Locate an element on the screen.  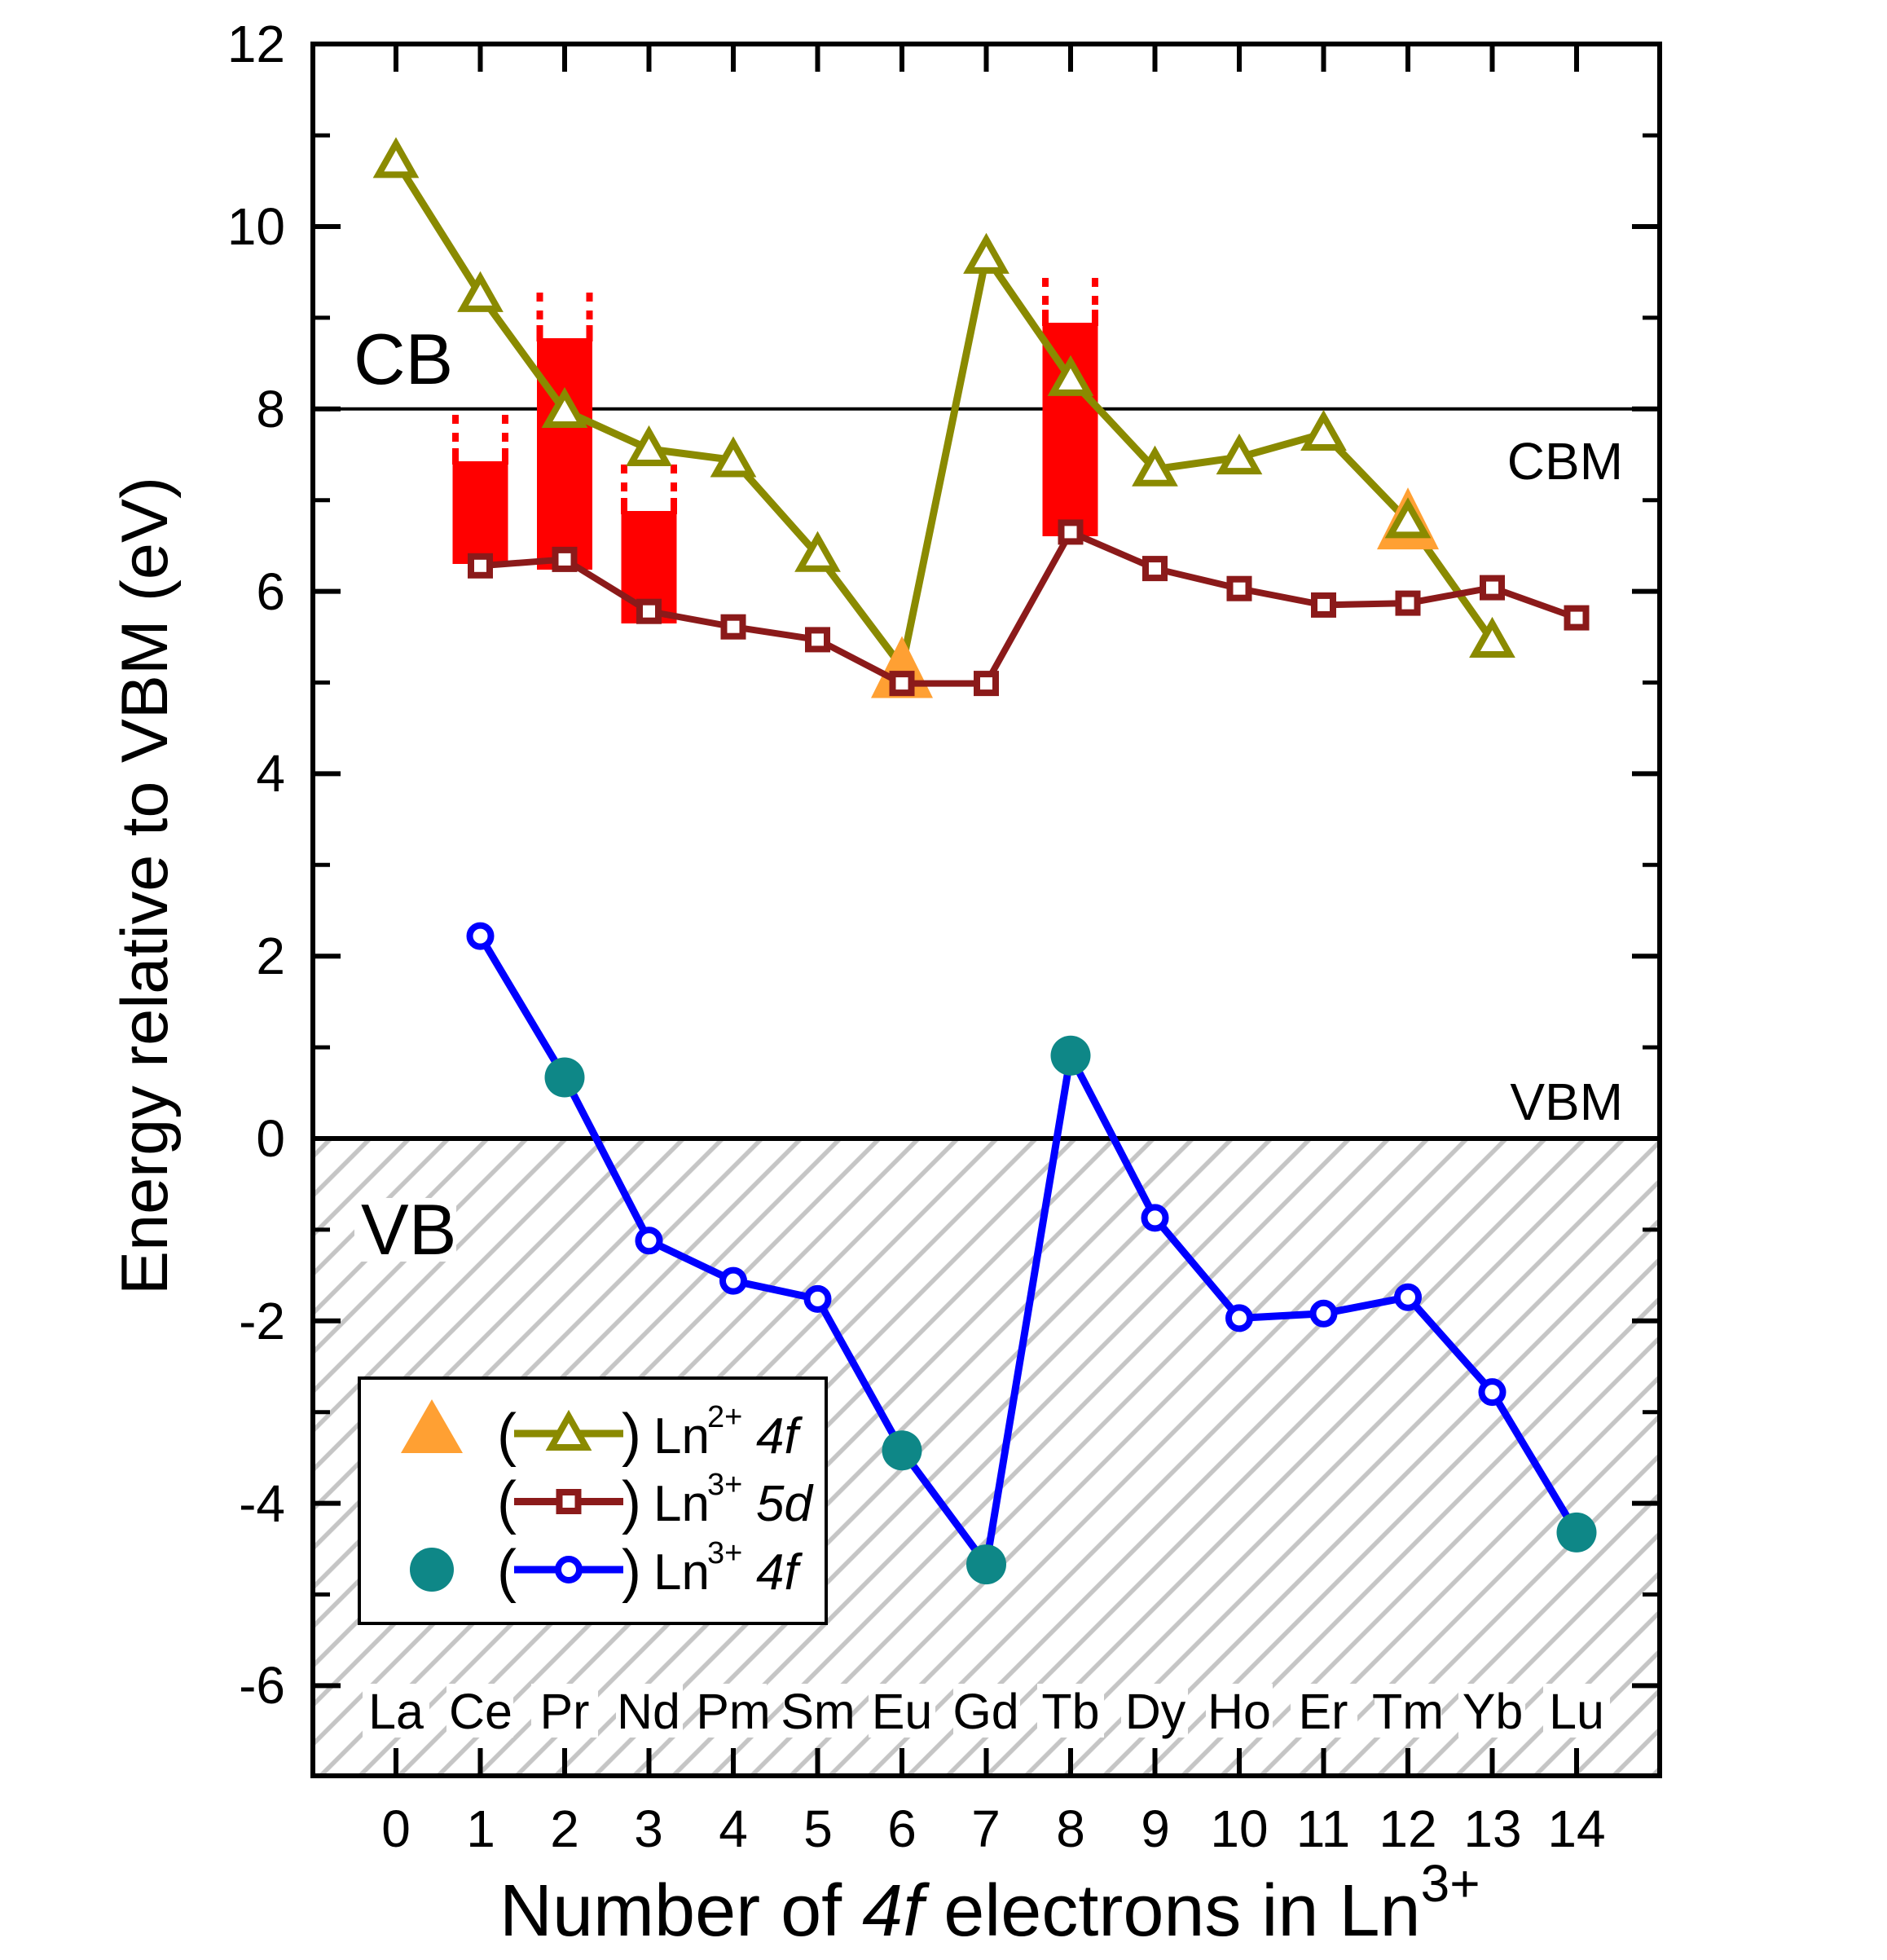
svg-text: -2 is located at coordinates (262, 1321).